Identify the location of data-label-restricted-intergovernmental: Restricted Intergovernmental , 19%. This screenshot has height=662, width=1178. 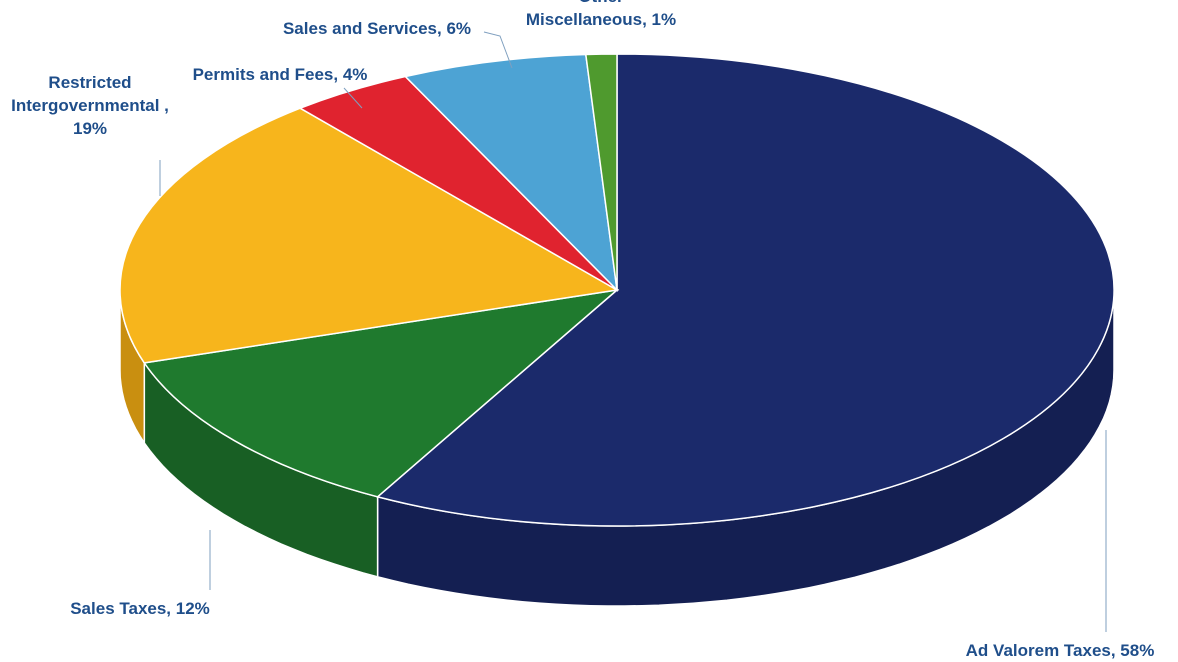
(90, 105).